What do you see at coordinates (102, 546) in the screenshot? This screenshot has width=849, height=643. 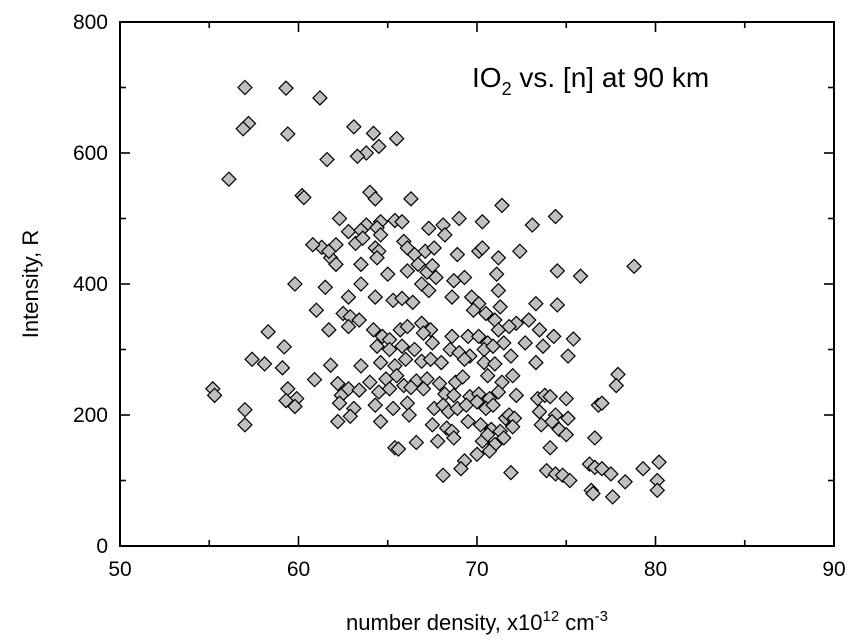 I see `y-tick-label: 0` at bounding box center [102, 546].